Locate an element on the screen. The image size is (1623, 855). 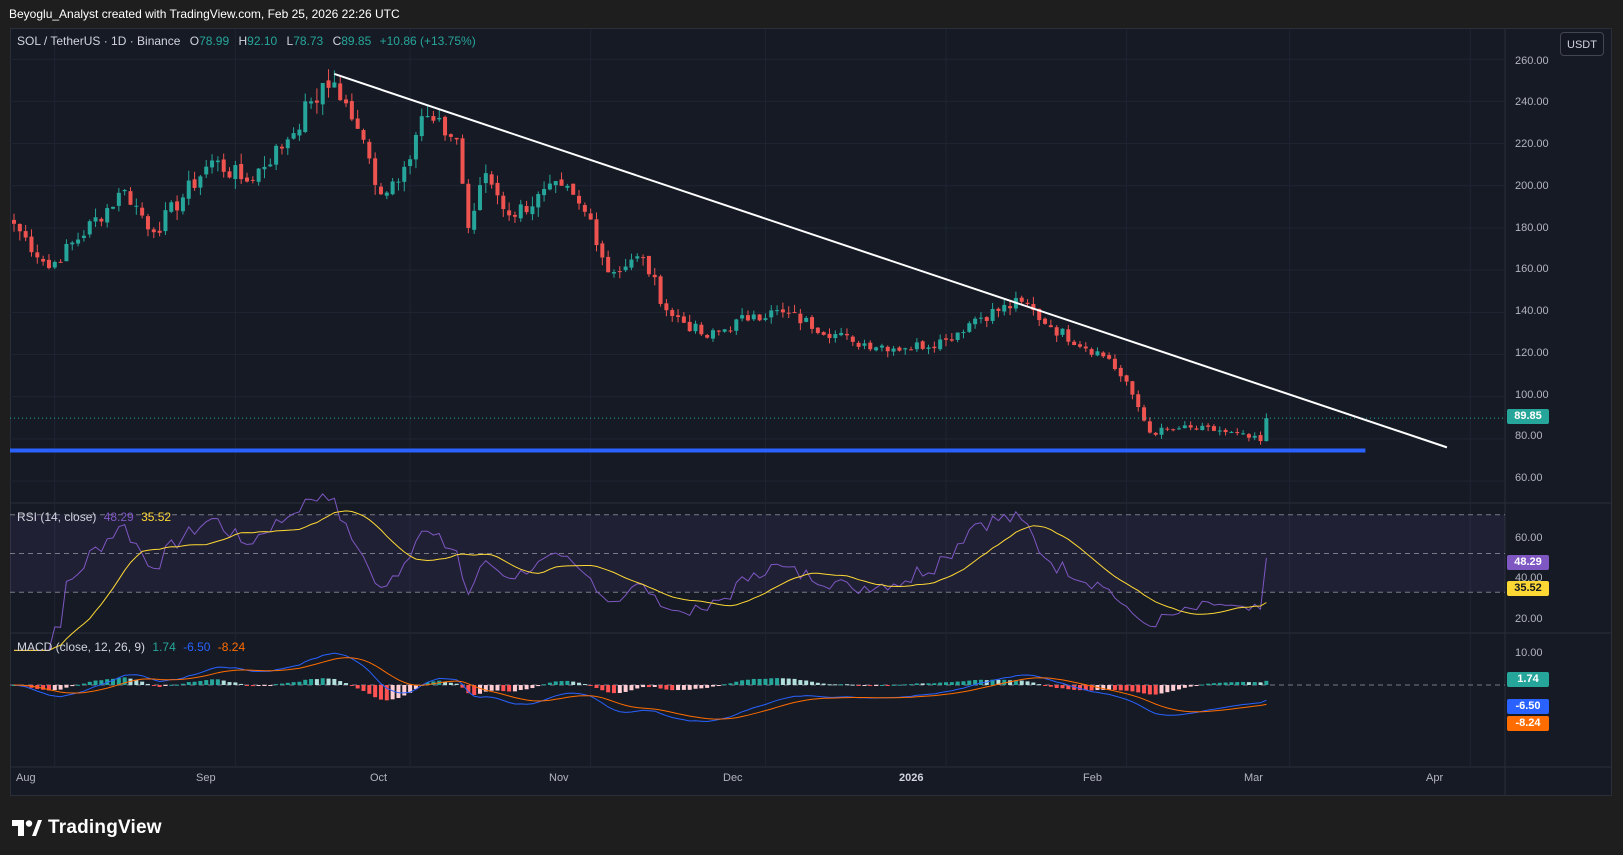
macd-line is located at coordinates (640, 687).